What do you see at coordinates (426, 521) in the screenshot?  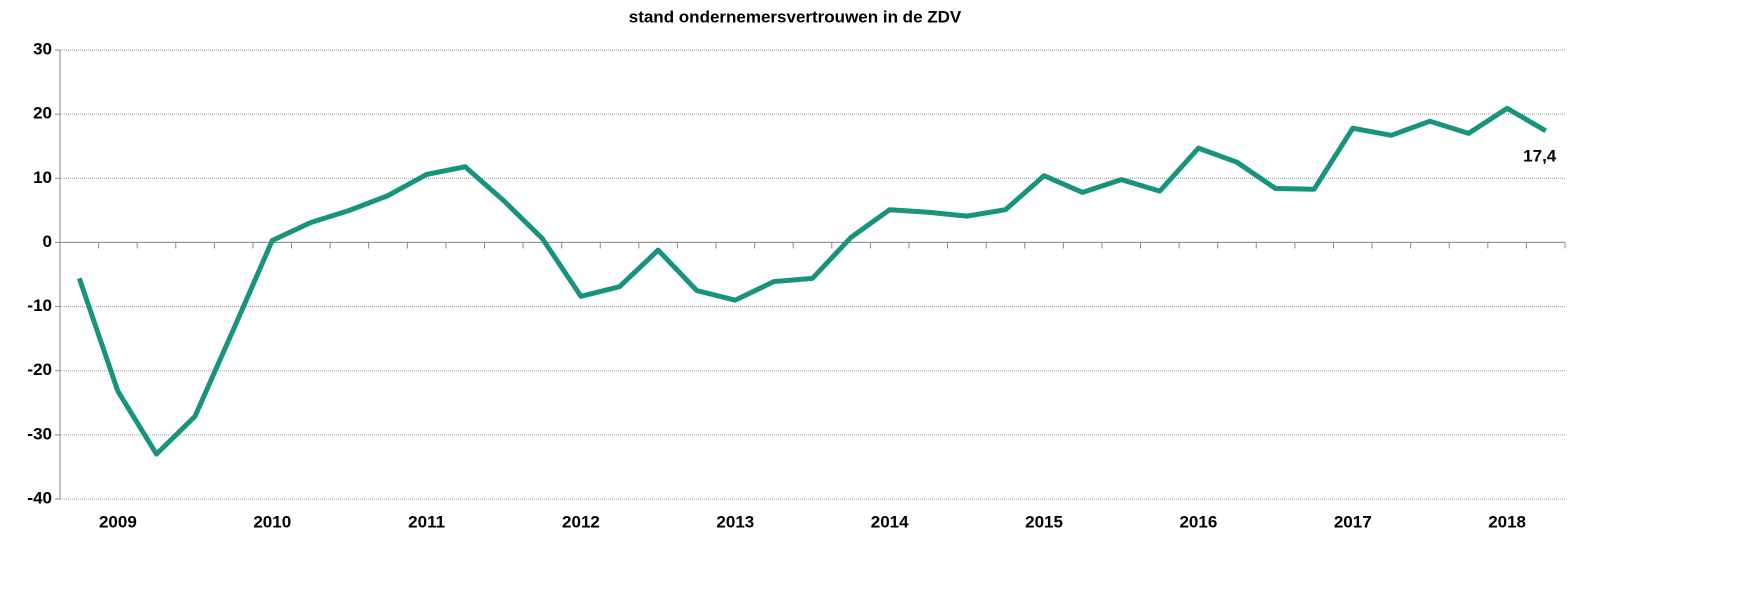 I see `x-tick-label: 2011` at bounding box center [426, 521].